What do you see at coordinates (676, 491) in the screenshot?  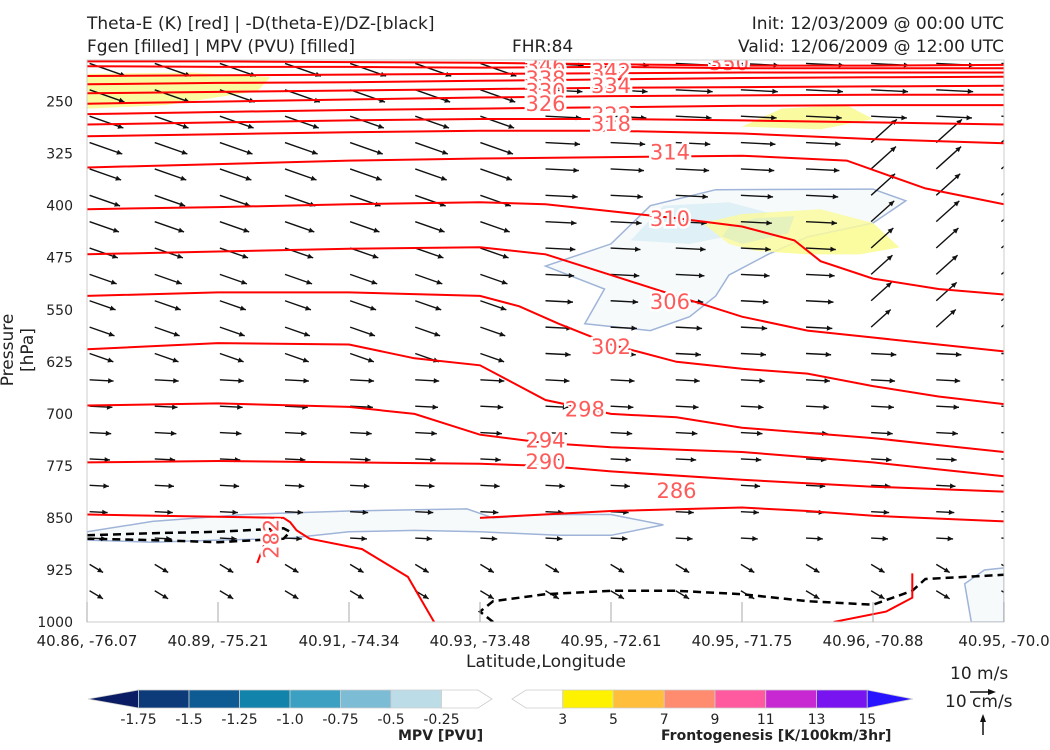 I see `theta-e-contour-label: 286` at bounding box center [676, 491].